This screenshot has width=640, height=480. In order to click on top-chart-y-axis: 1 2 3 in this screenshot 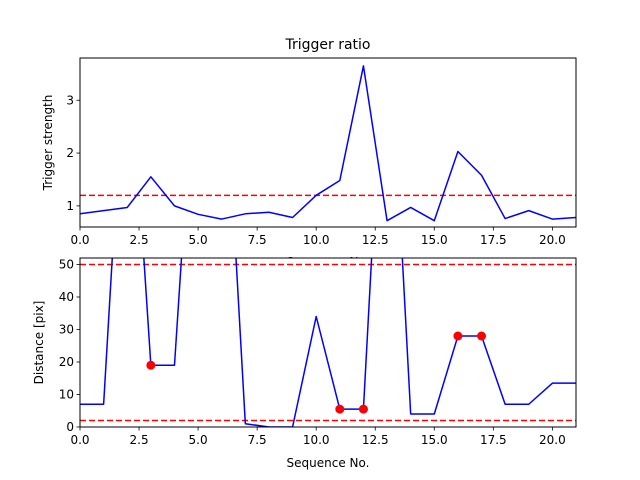, I will do `click(73, 153)`.